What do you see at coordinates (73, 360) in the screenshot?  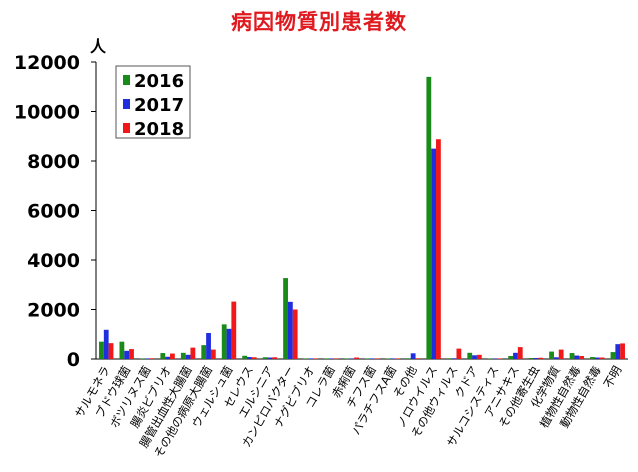 I see `y-tick-label: 0` at bounding box center [73, 360].